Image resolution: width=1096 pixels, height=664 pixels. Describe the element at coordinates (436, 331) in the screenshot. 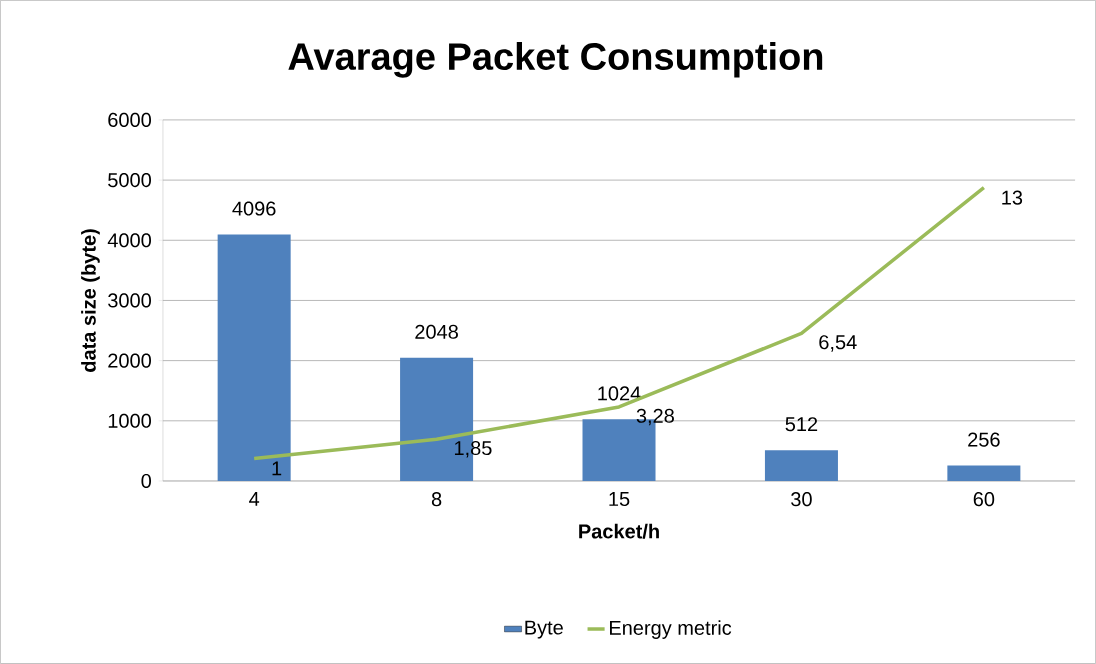

I see `data-label: 2048` at that location.